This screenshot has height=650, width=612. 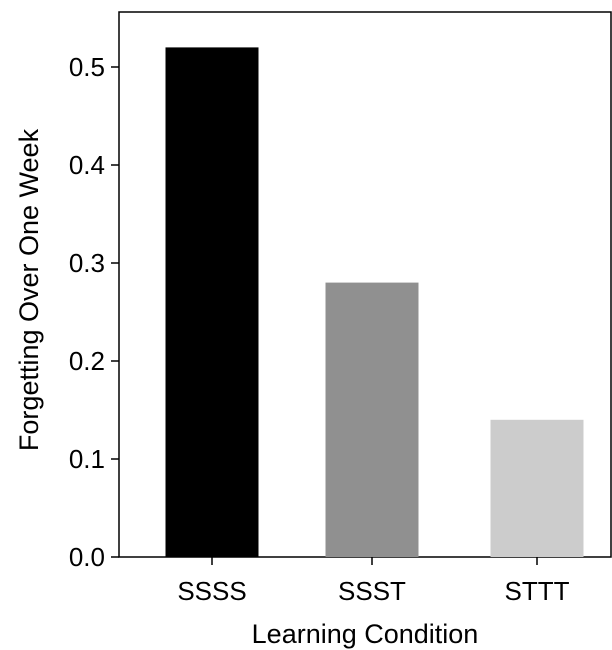 I want to click on y-tick-label: 0.4, so click(x=87, y=165).